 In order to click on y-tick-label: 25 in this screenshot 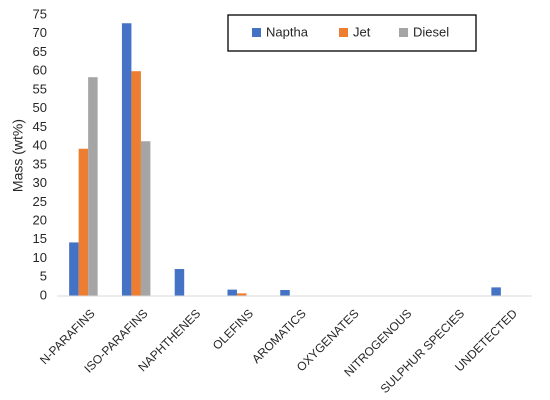, I will do `click(40, 201)`.